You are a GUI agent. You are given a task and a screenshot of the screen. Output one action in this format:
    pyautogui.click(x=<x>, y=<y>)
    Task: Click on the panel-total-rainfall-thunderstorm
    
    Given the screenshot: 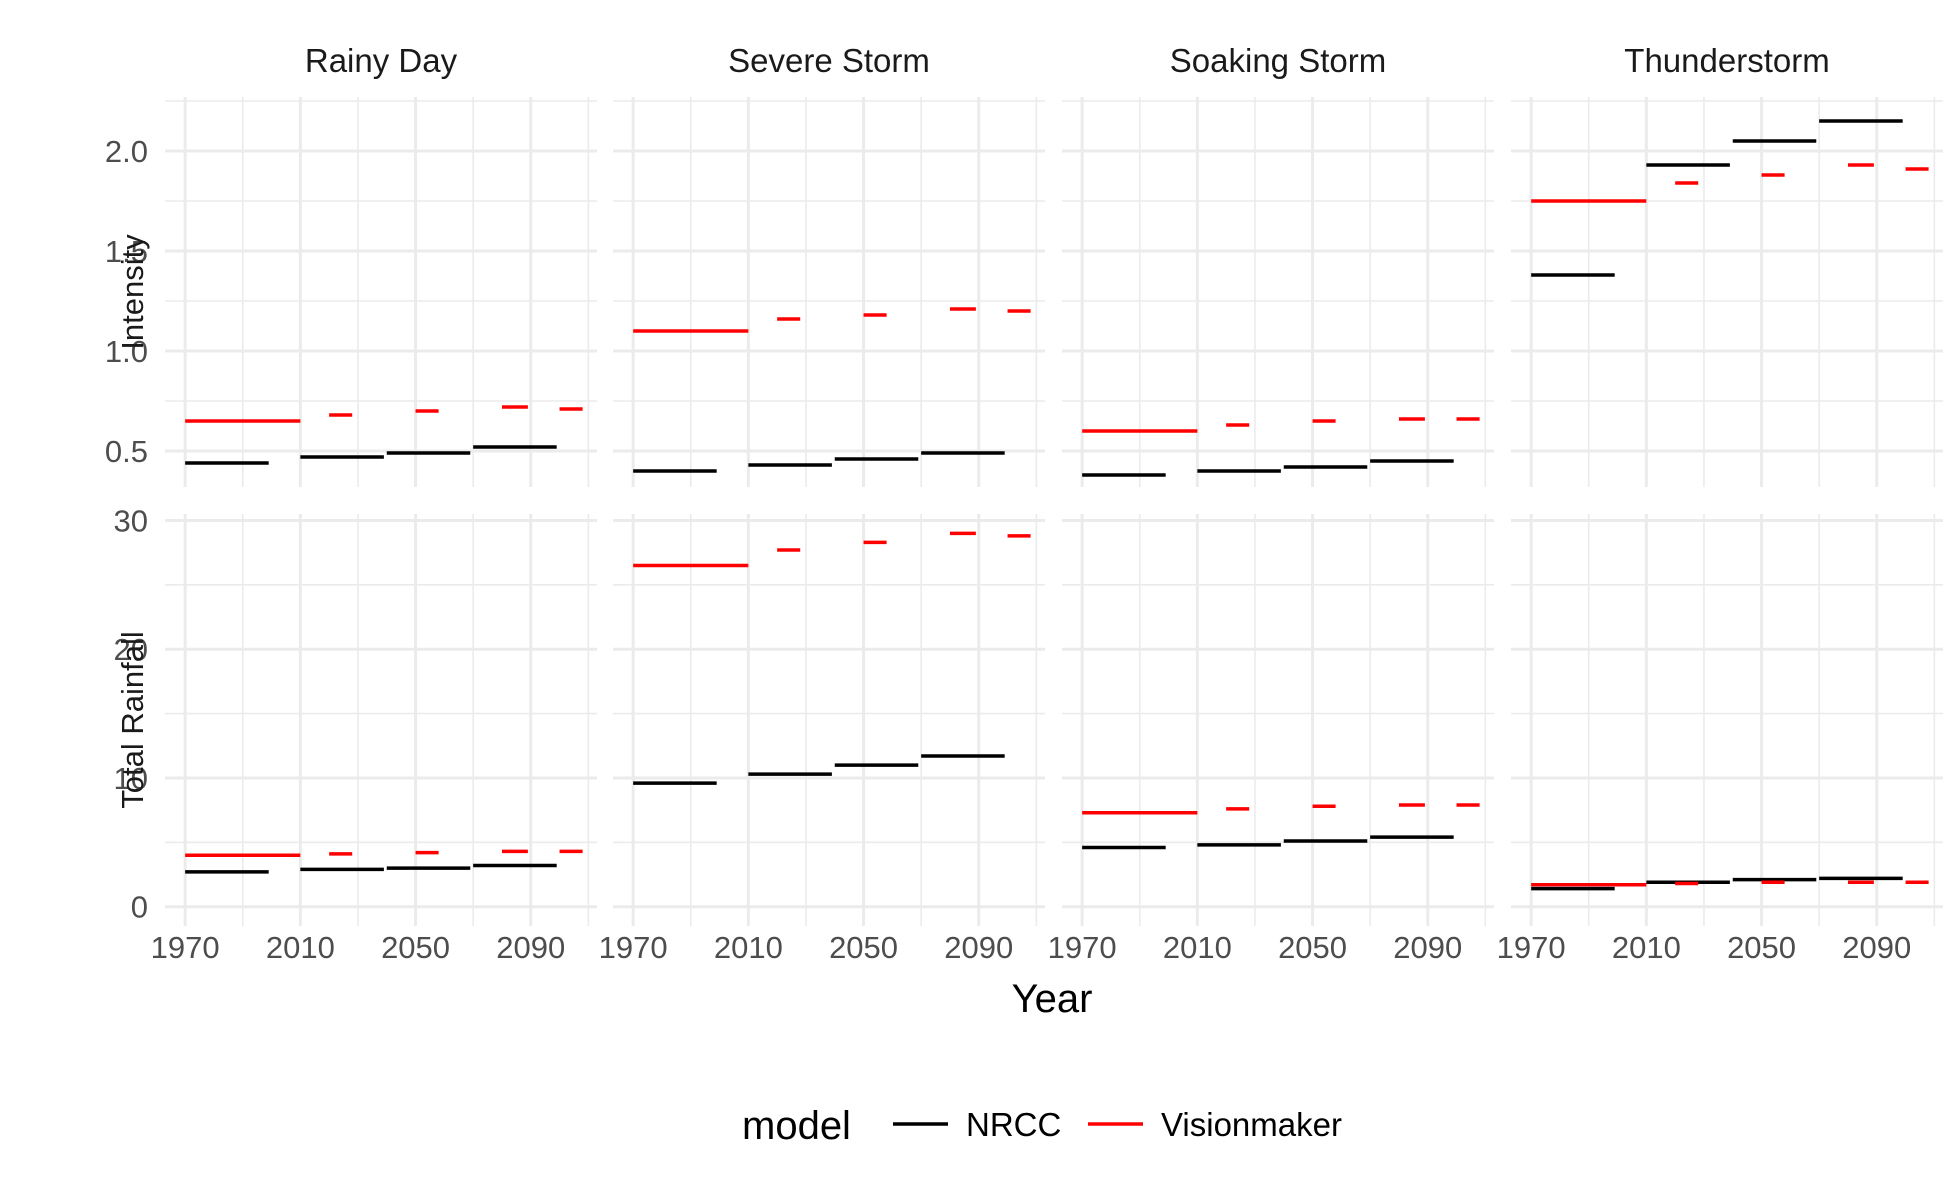 What is the action you would take?
    pyautogui.click(x=1727, y=720)
    